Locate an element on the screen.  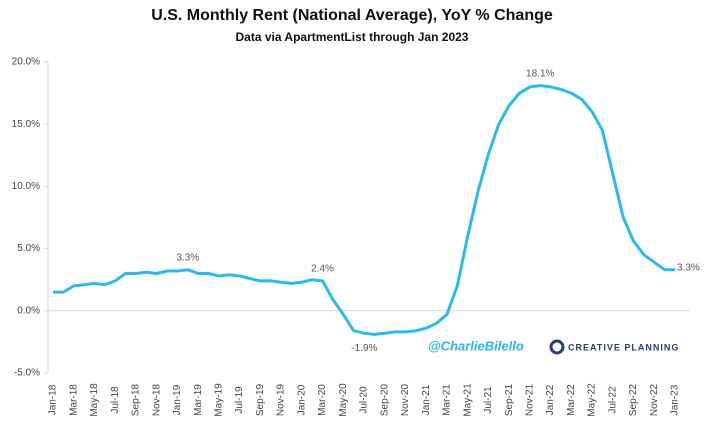
x-tick-label: Jan-22 is located at coordinates (550, 399).